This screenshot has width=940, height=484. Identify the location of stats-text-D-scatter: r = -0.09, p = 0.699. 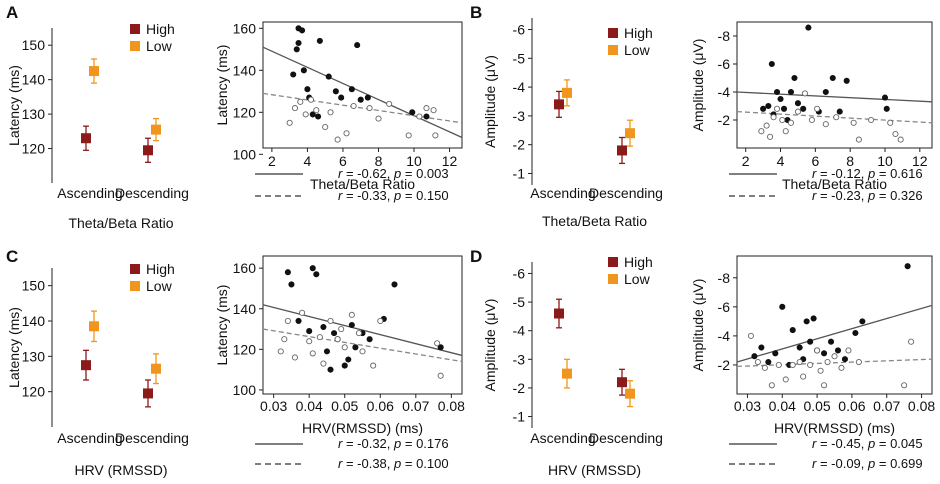
(867, 463).